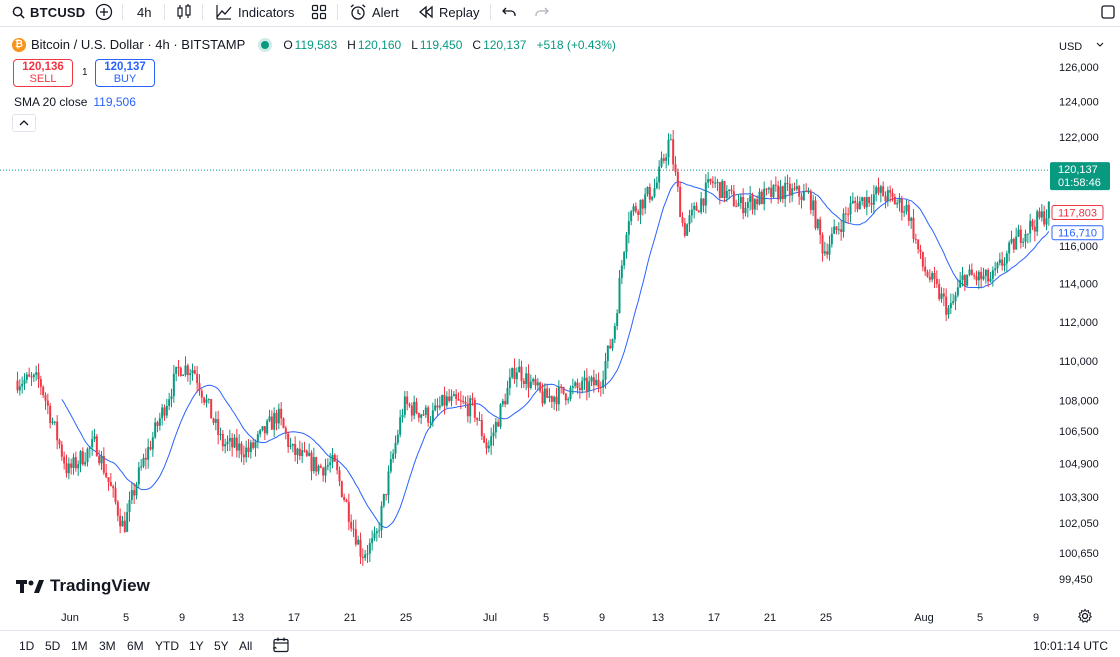  What do you see at coordinates (107, 646) in the screenshot?
I see `range-3m: 3M` at bounding box center [107, 646].